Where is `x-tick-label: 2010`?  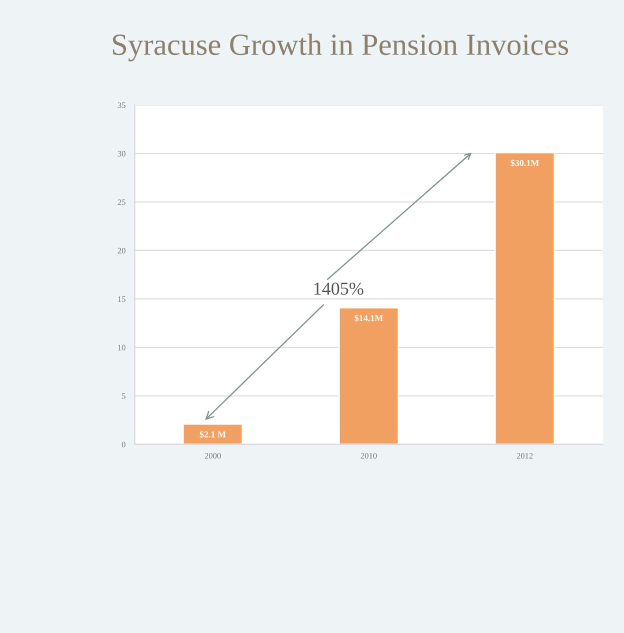
x-tick-label: 2010 is located at coordinates (368, 455).